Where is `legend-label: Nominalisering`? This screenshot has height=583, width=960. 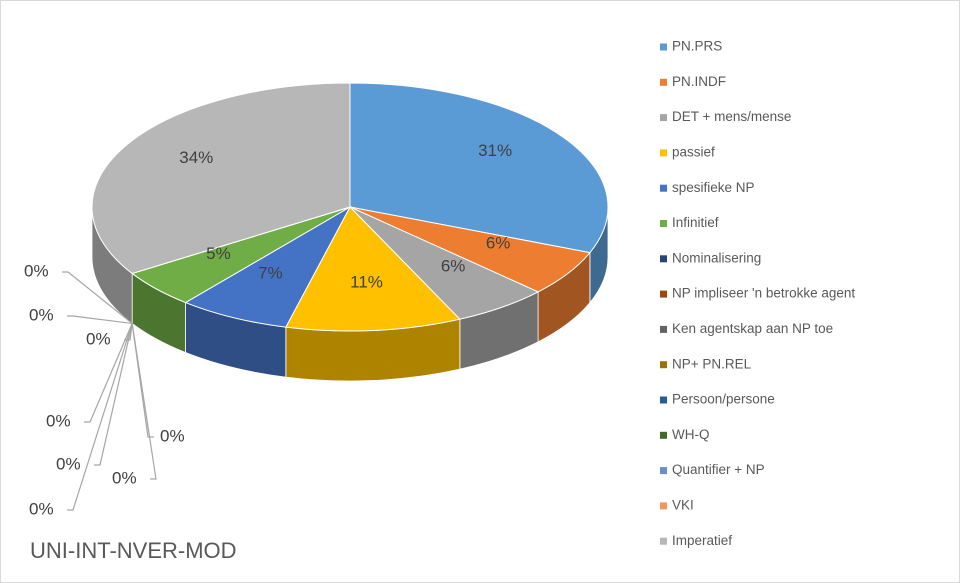
legend-label: Nominalisering is located at coordinates (716, 257).